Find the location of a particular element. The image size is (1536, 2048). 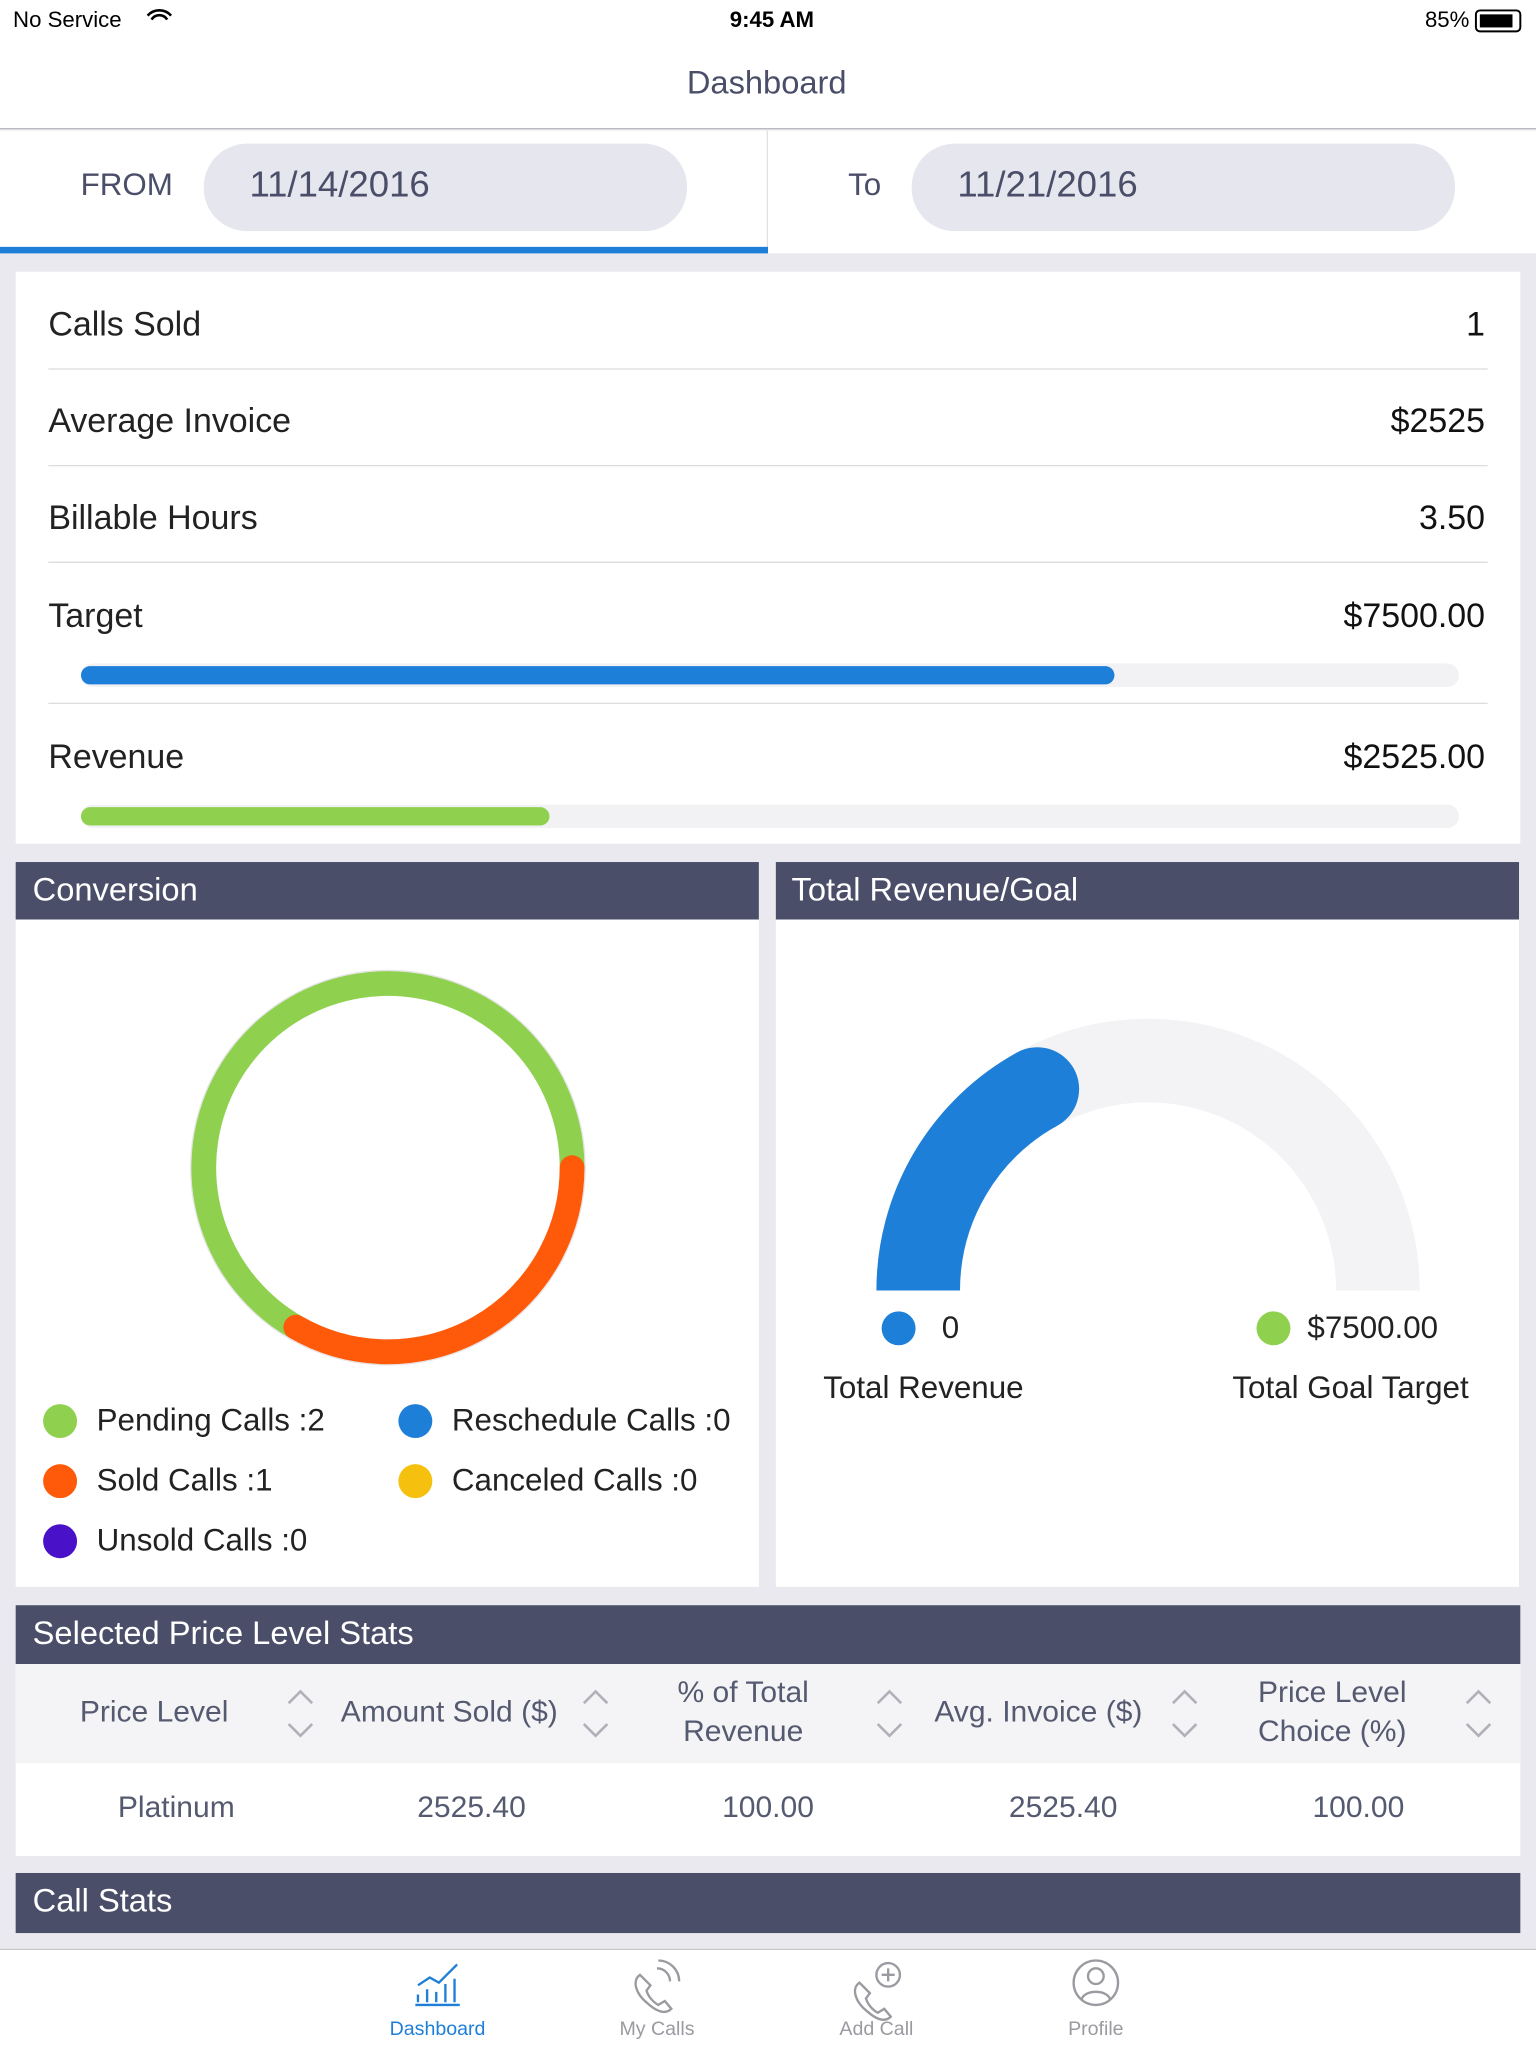

carrier: No Service is located at coordinates (67, 19).